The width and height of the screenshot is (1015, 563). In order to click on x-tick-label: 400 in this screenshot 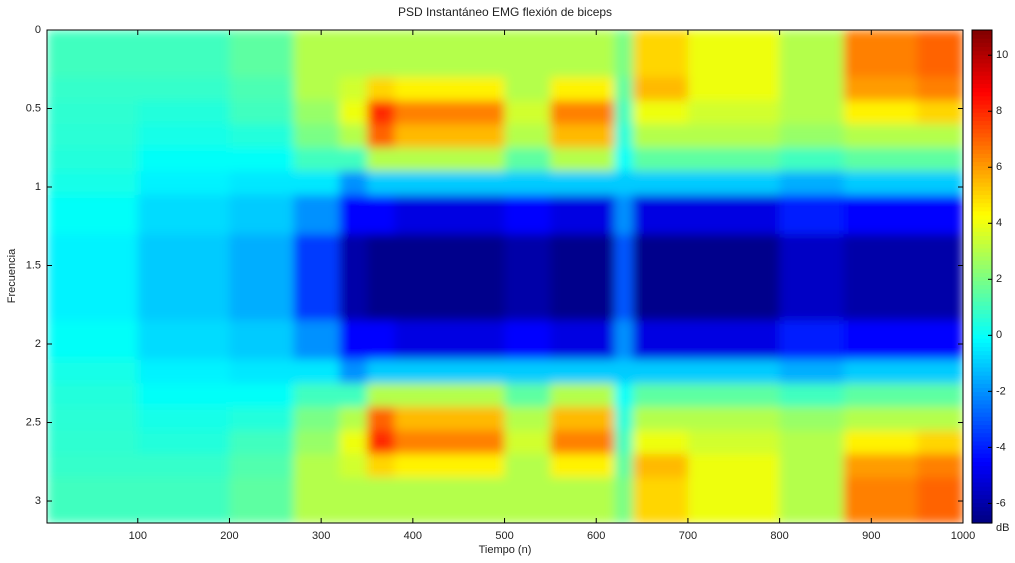, I will do `click(413, 536)`.